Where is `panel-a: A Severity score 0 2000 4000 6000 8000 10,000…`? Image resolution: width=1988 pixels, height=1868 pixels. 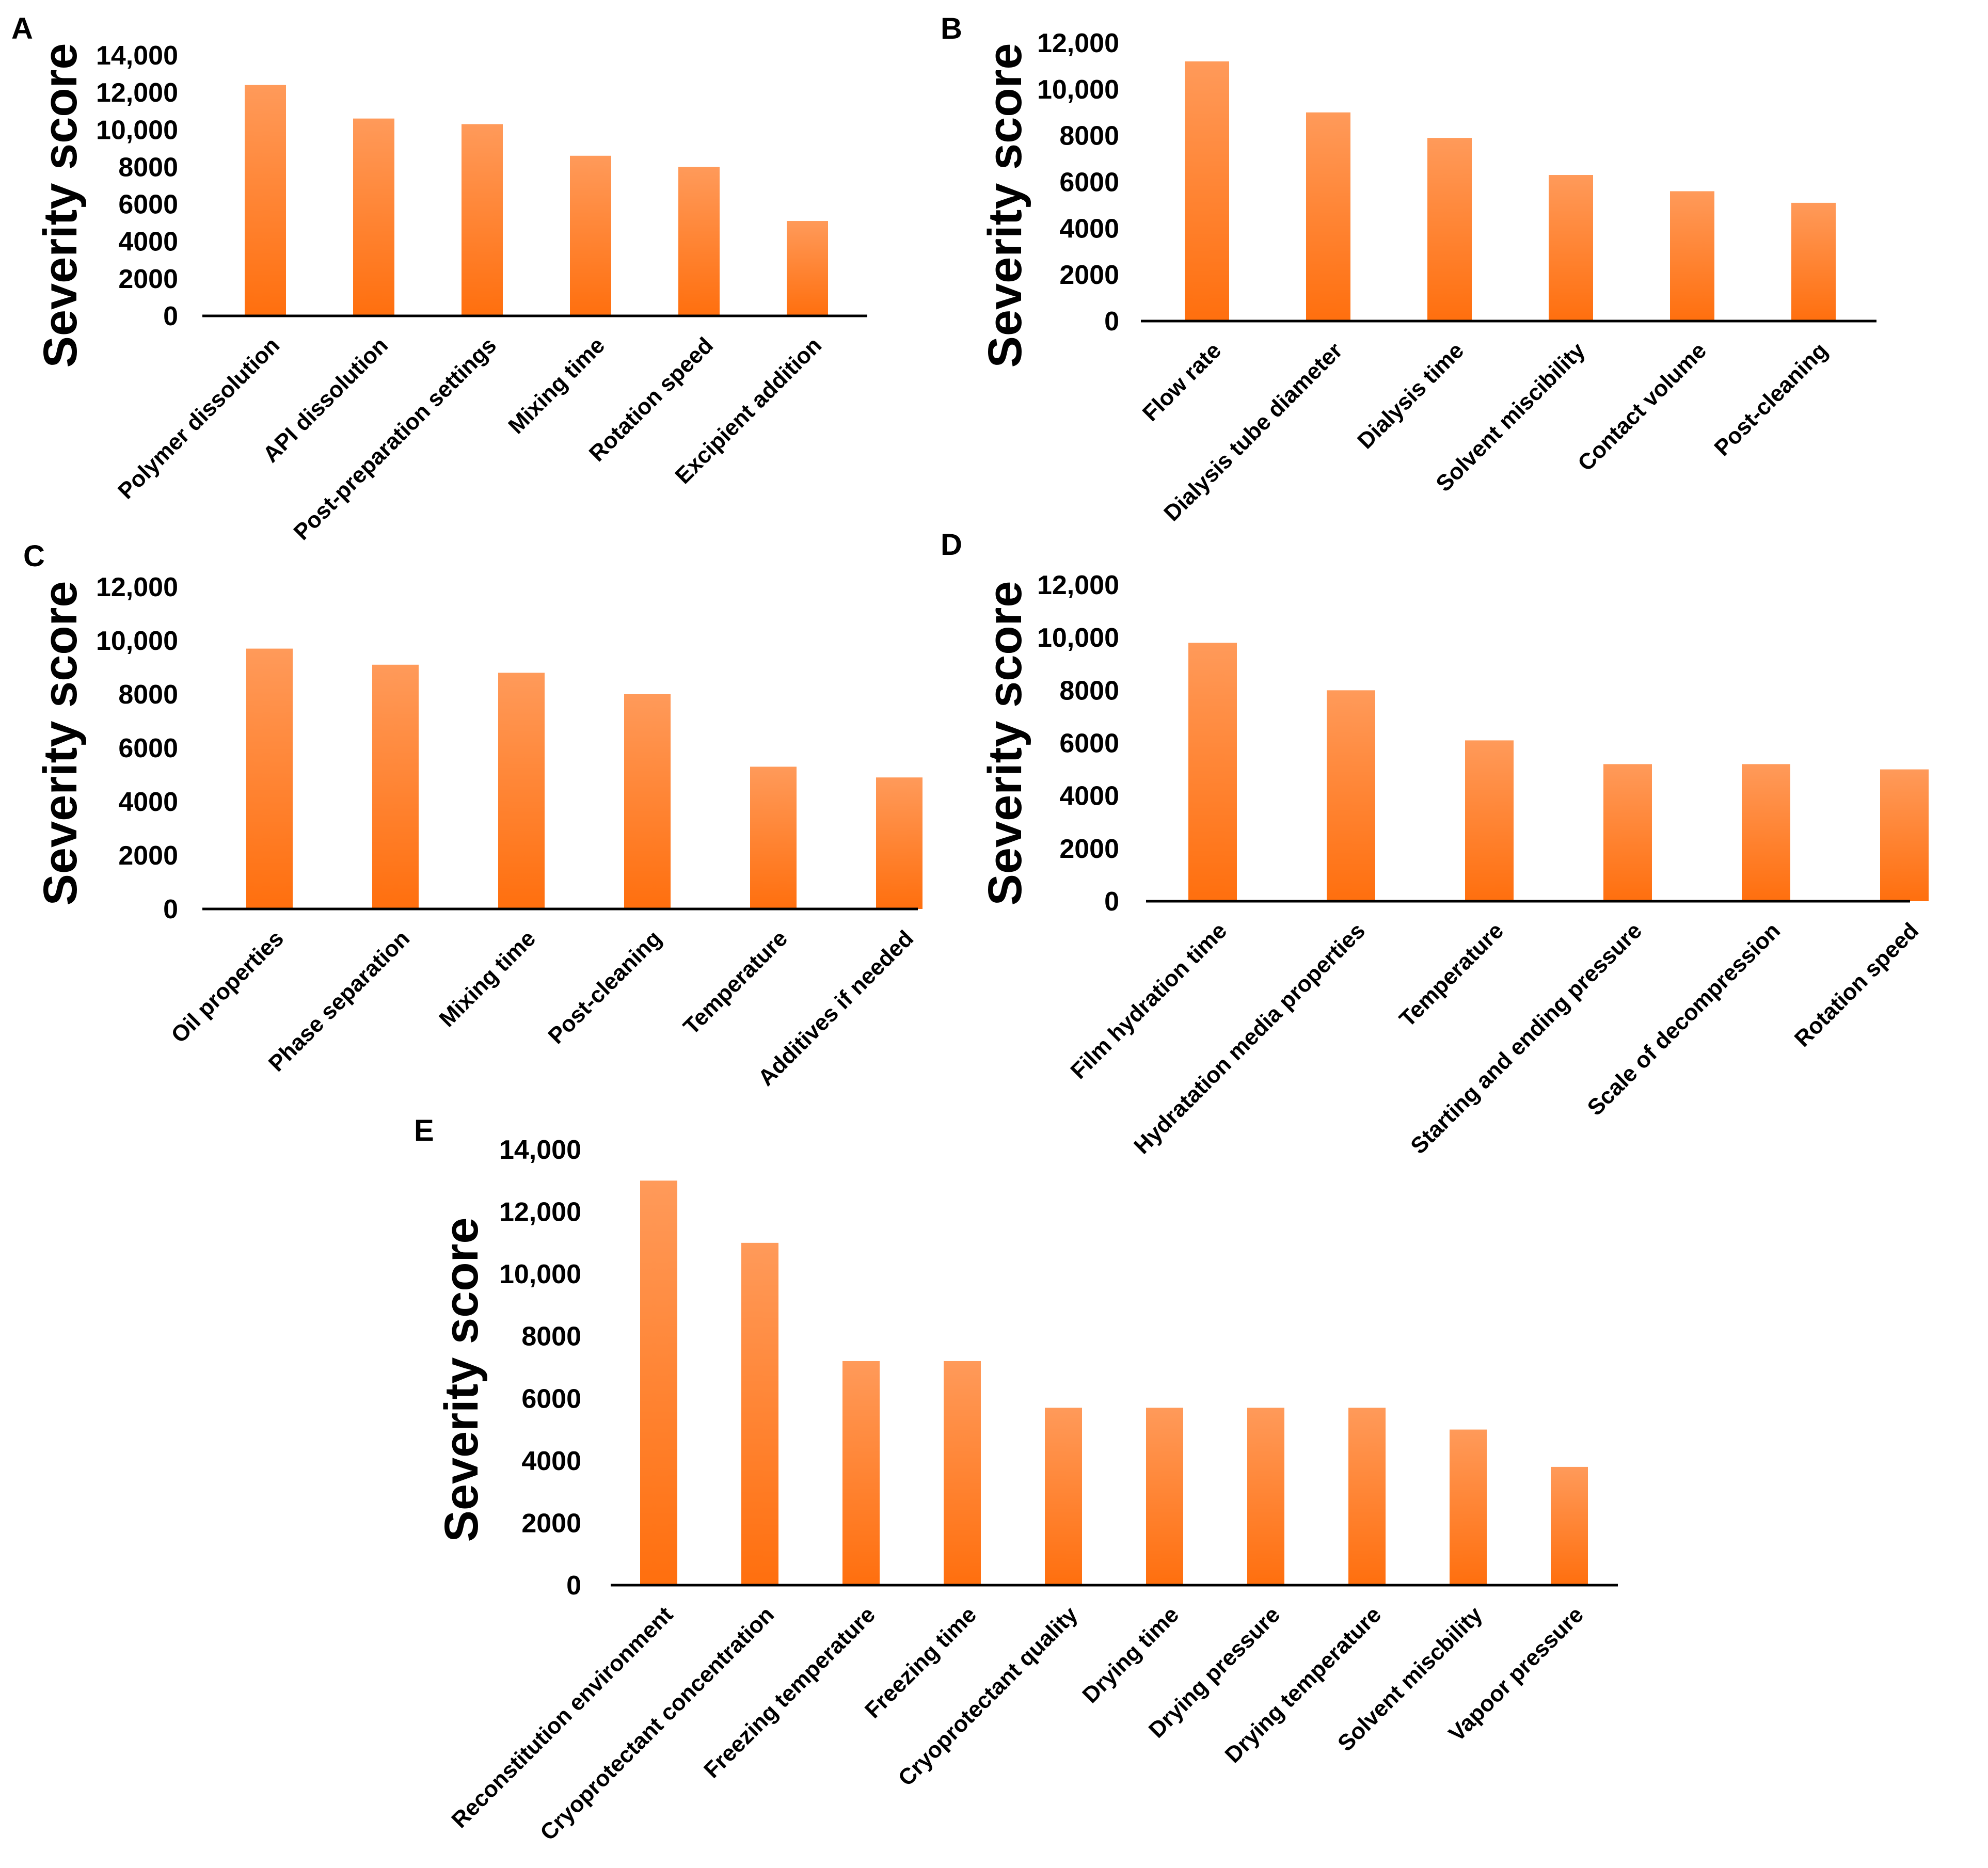
panel-a: A Severity score 0 2000 4000 6000 8000 10,000… is located at coordinates (439, 279).